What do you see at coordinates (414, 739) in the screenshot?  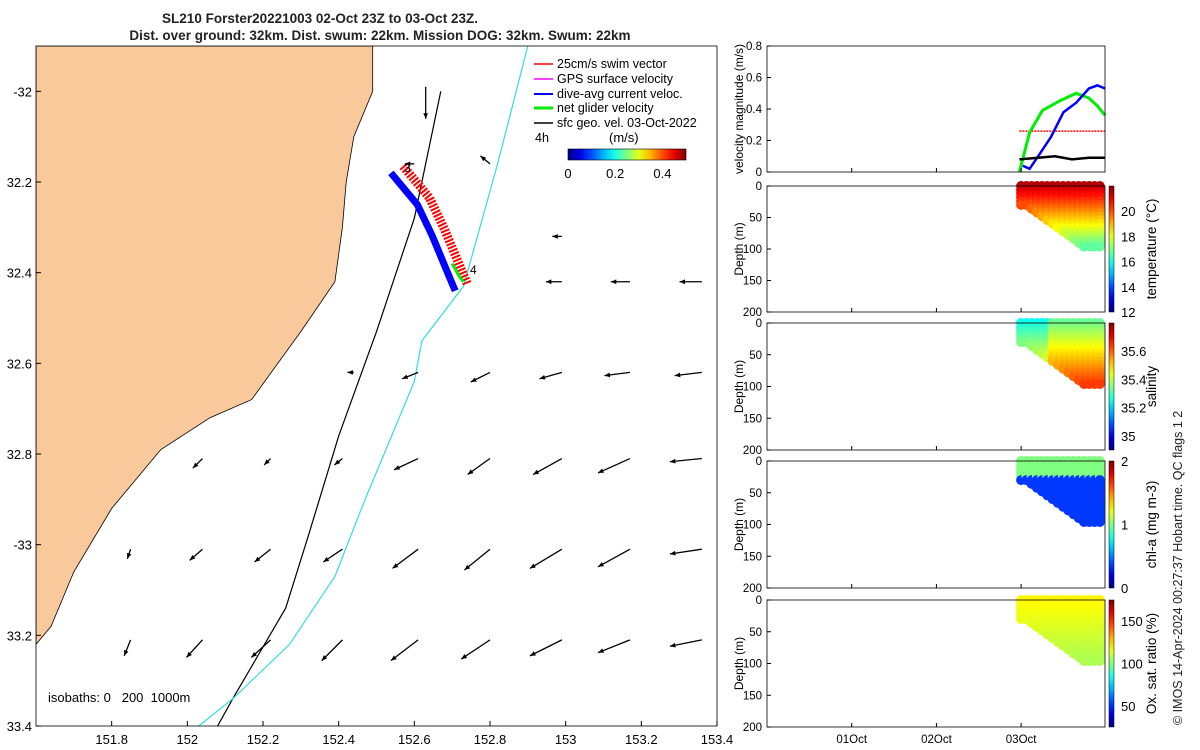 I see `map-x-tick-label: 152.6` at bounding box center [414, 739].